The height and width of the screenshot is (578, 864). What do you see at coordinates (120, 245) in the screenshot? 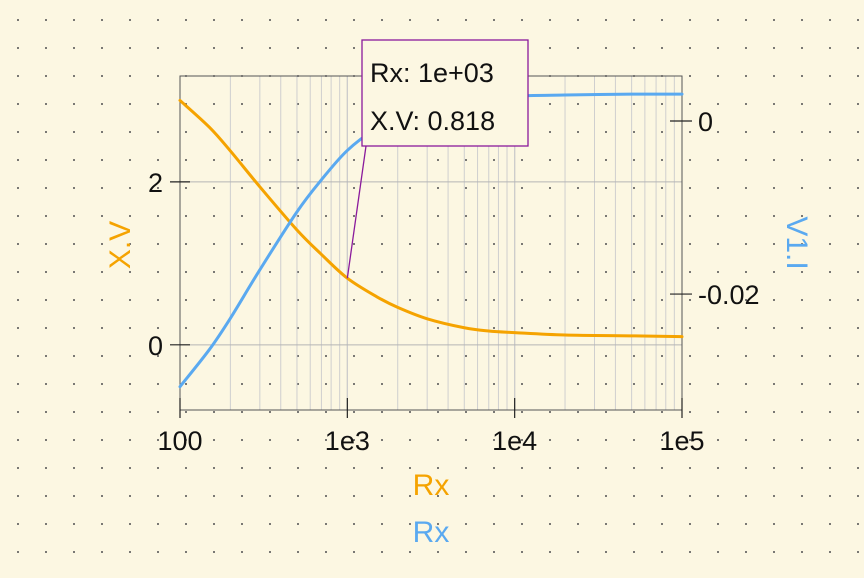
I see `y-left-axis-label: X.V` at bounding box center [120, 245].